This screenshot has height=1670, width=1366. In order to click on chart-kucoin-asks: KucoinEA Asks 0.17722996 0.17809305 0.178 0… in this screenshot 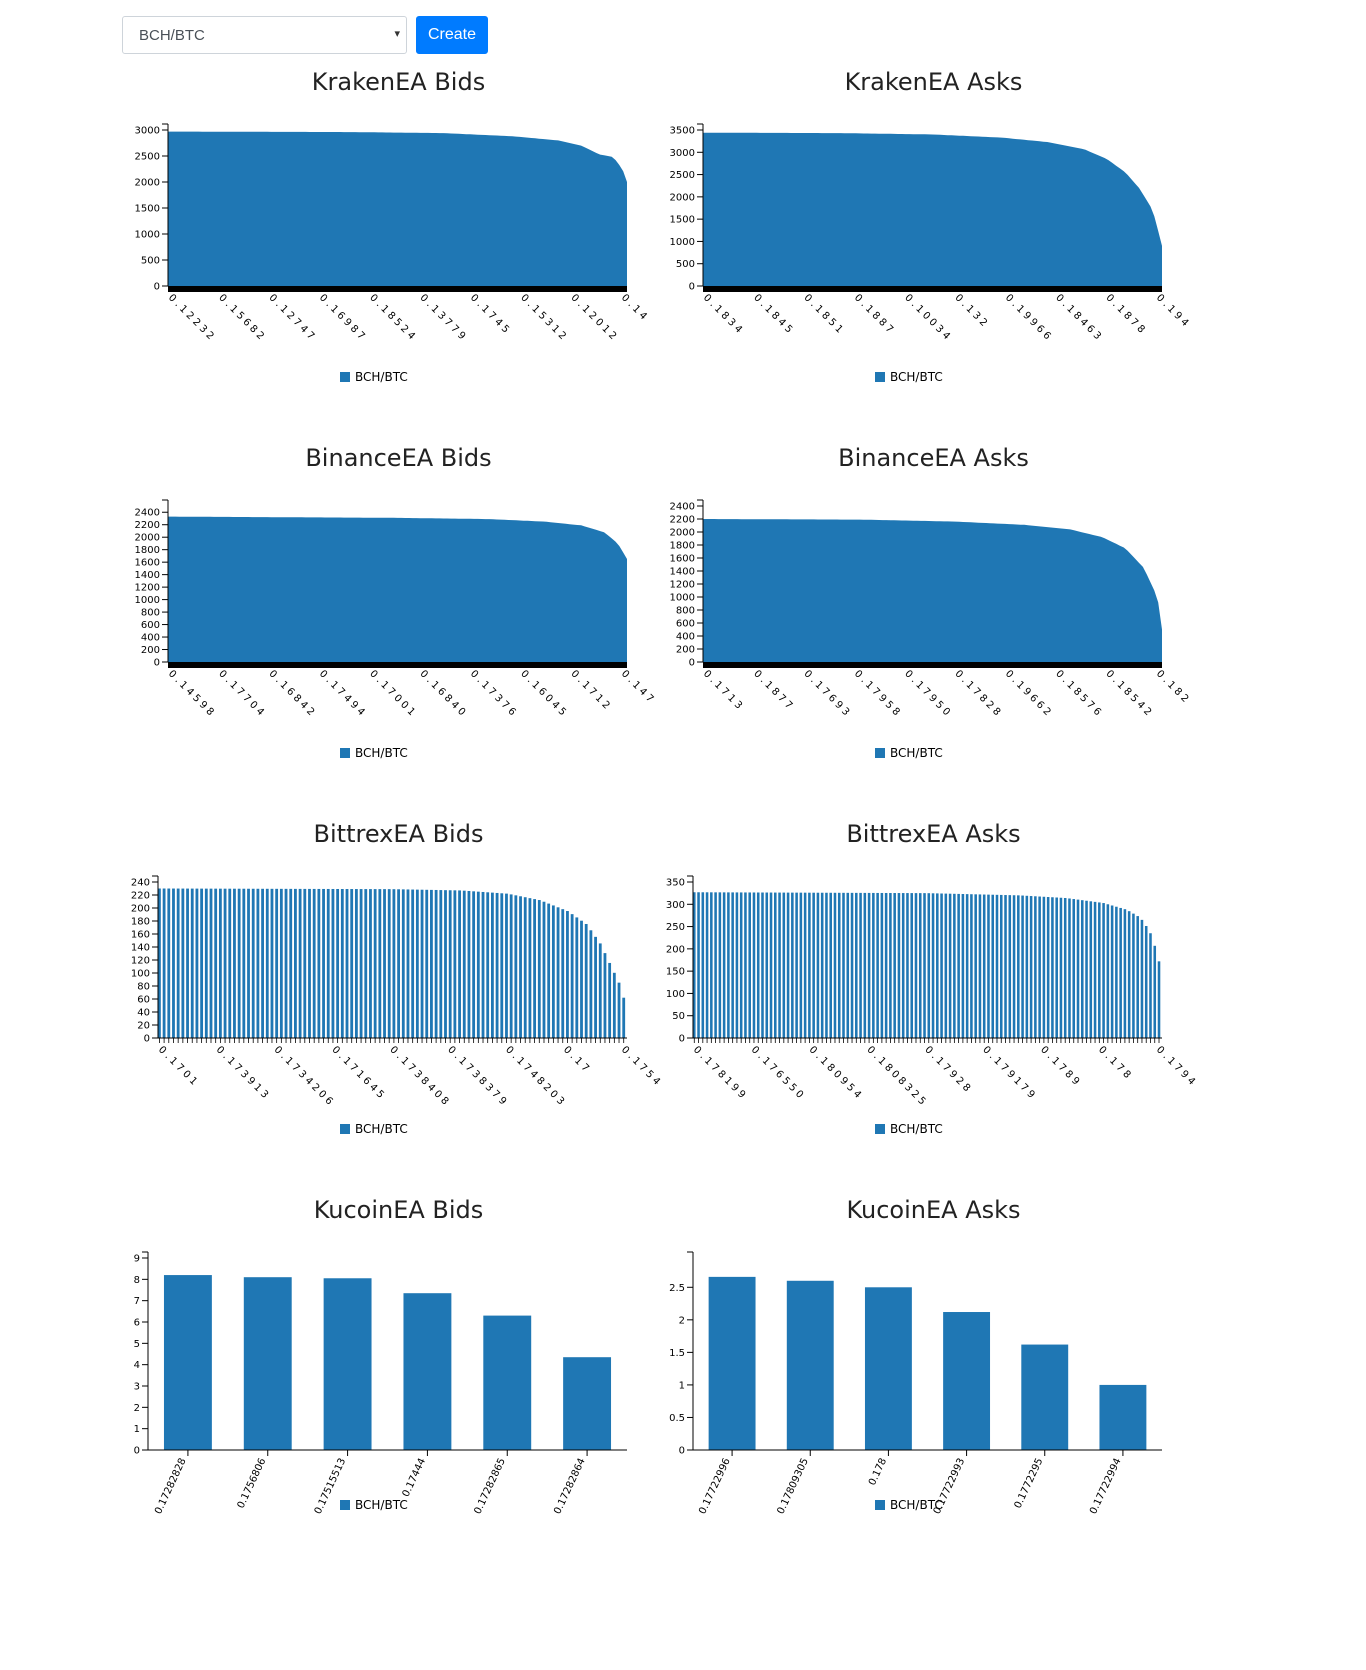, I will do `click(933, 1391)`.